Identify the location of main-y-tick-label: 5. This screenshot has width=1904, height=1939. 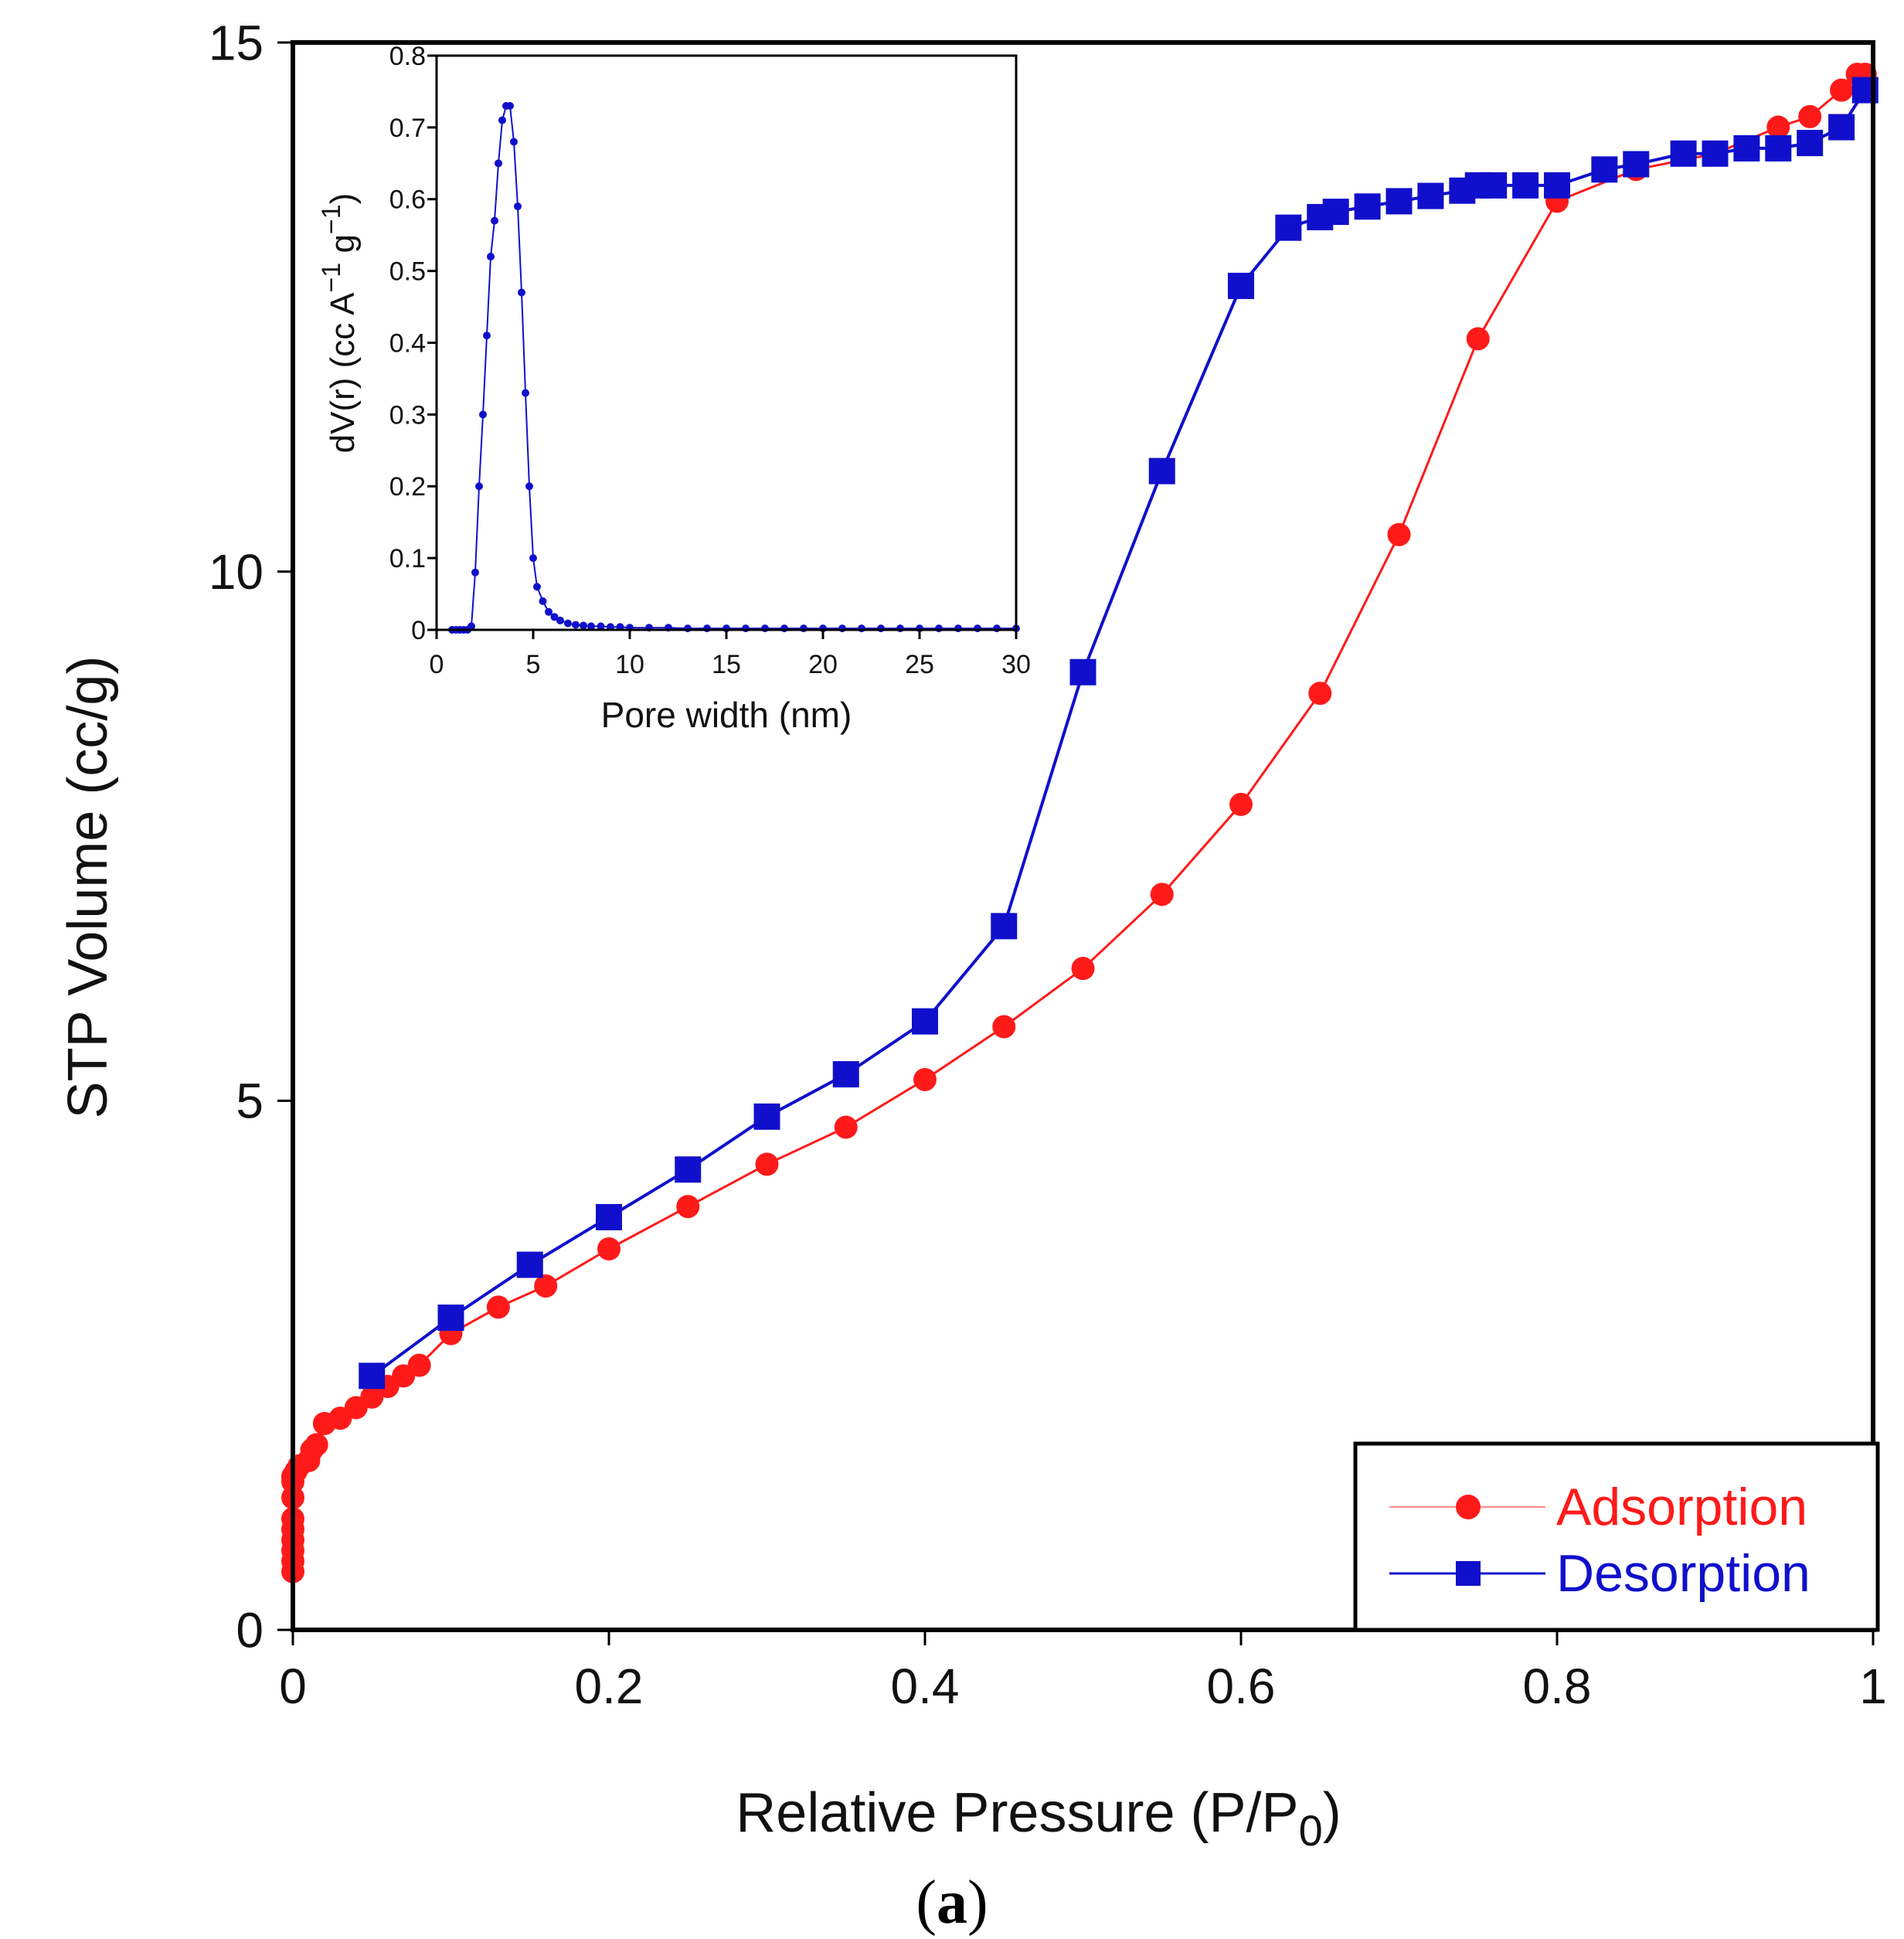
(250, 1101).